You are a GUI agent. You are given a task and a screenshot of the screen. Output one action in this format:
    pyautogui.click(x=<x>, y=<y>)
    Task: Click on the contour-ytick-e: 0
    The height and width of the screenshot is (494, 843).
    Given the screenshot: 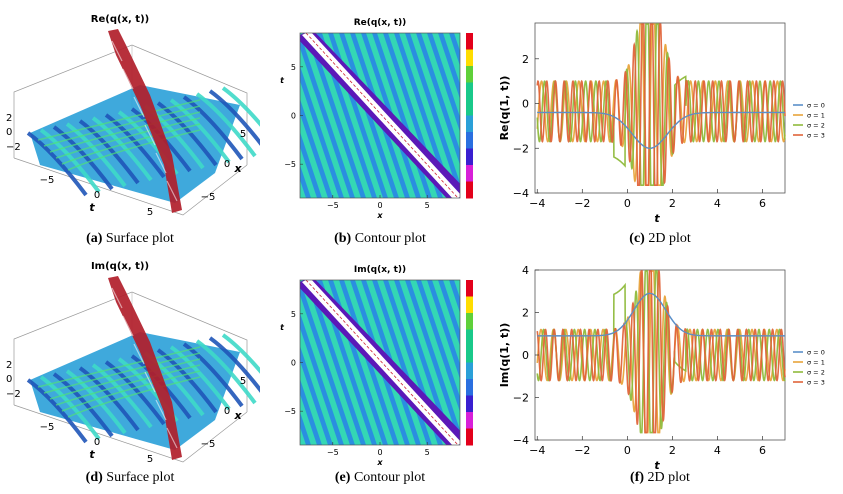 What is the action you would take?
    pyautogui.click(x=293, y=363)
    